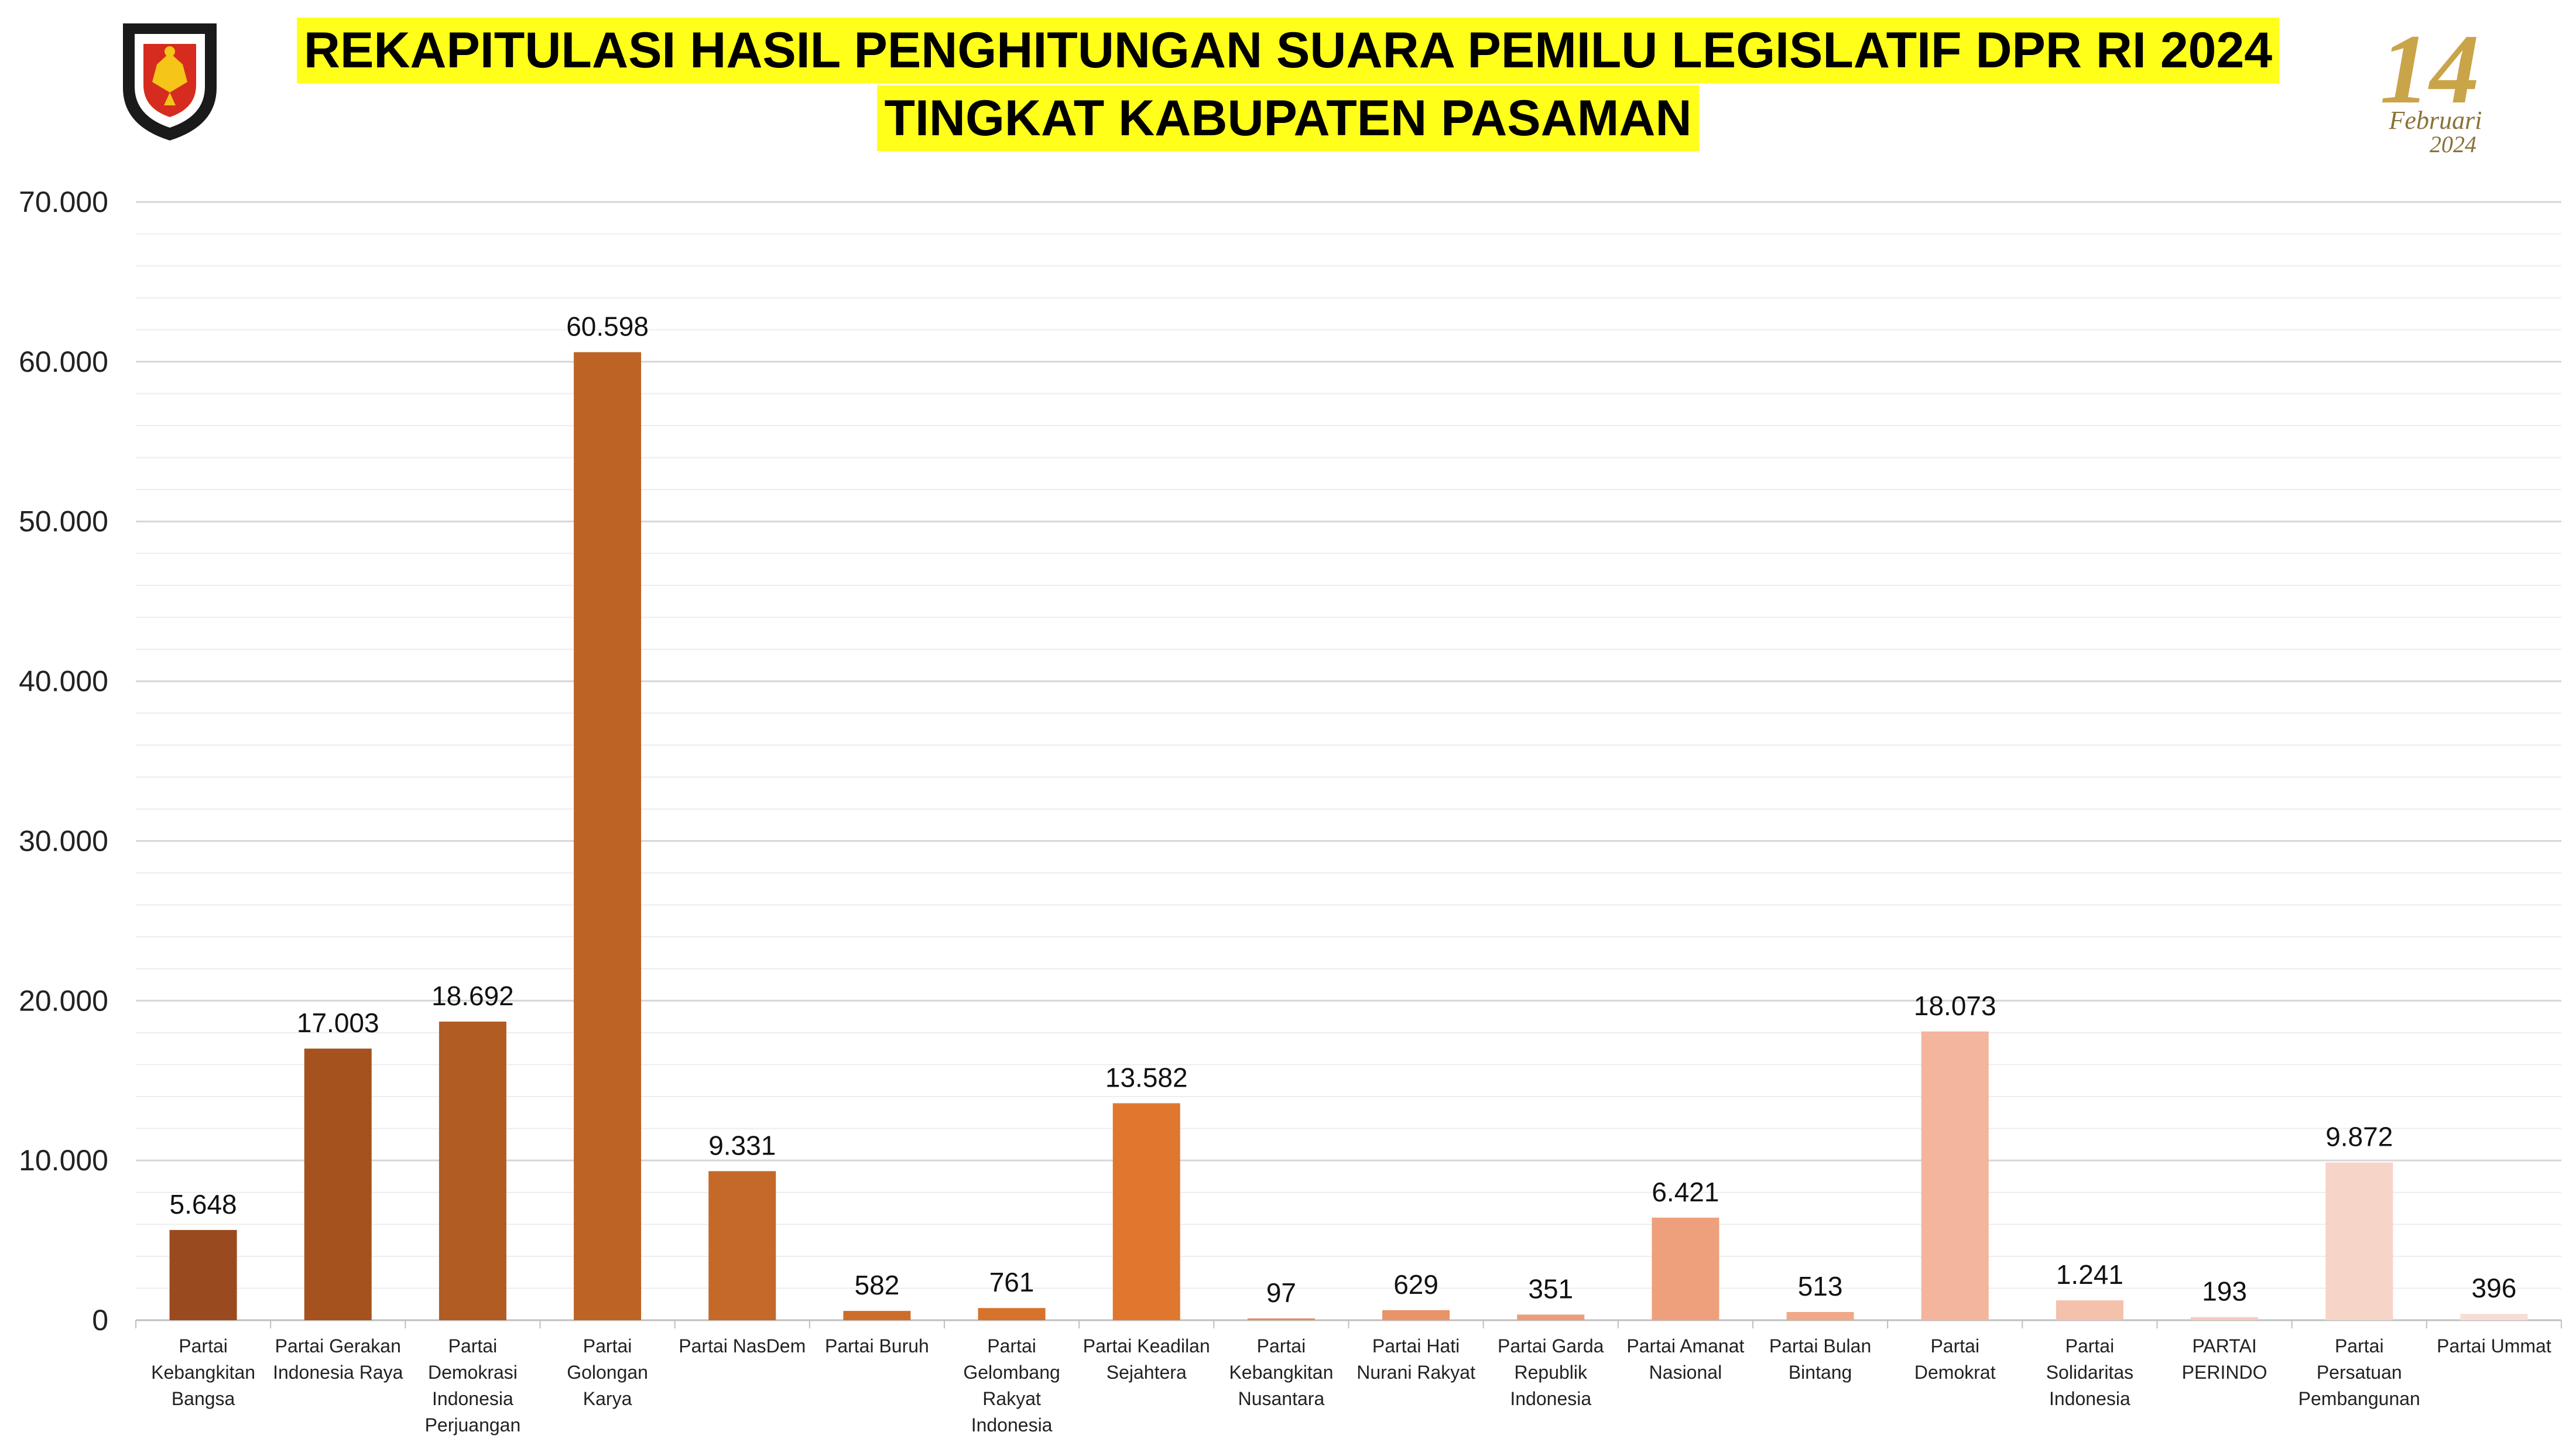  Describe the element at coordinates (2453, 144) in the screenshot. I see `svg-text: 2024` at that location.